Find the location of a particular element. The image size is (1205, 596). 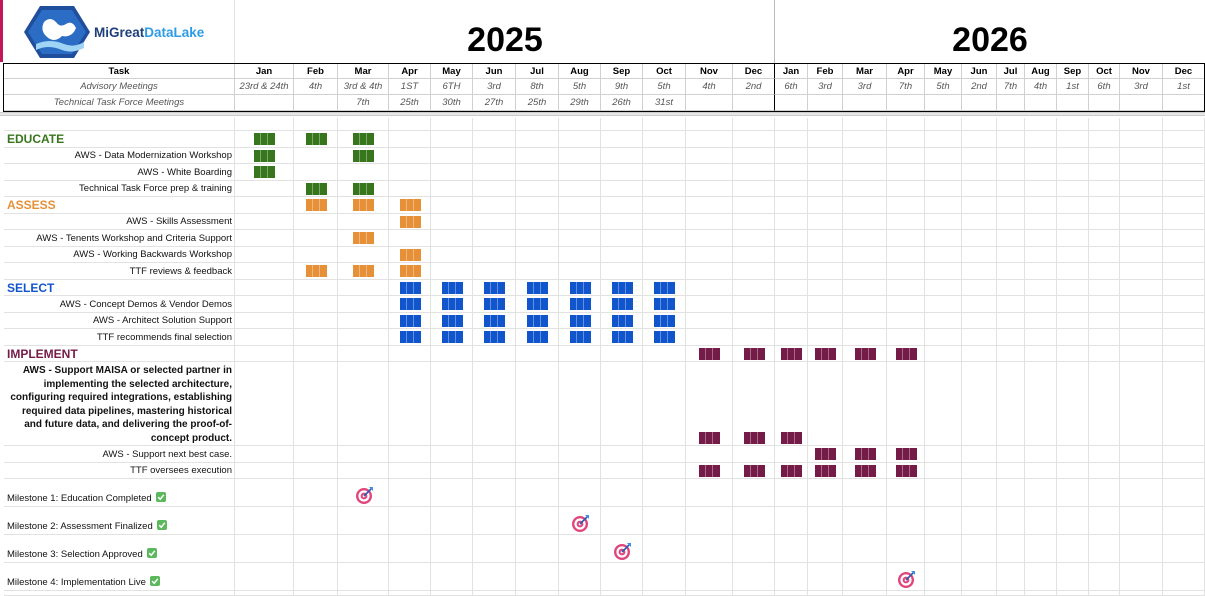

header-cell: Aug is located at coordinates (1041, 71).